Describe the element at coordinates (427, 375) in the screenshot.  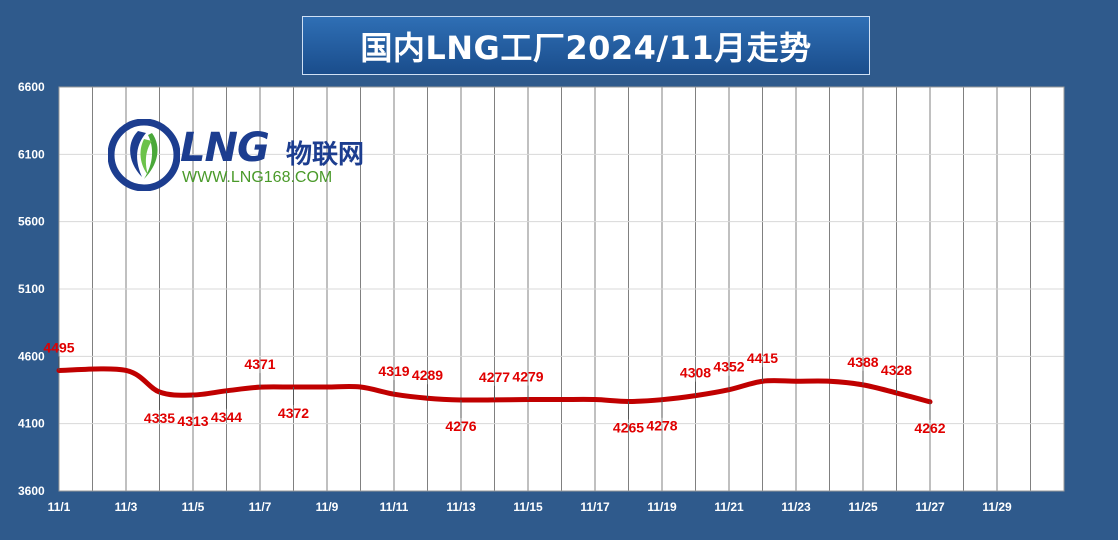
I see `data-label: 4289` at that location.